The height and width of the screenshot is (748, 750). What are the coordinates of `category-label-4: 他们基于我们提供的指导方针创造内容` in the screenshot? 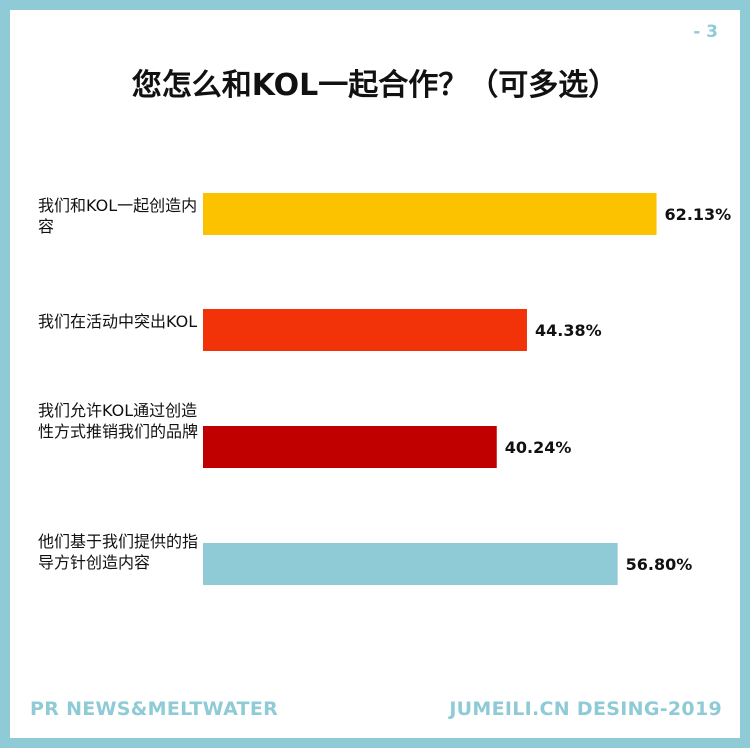 It's located at (118, 552).